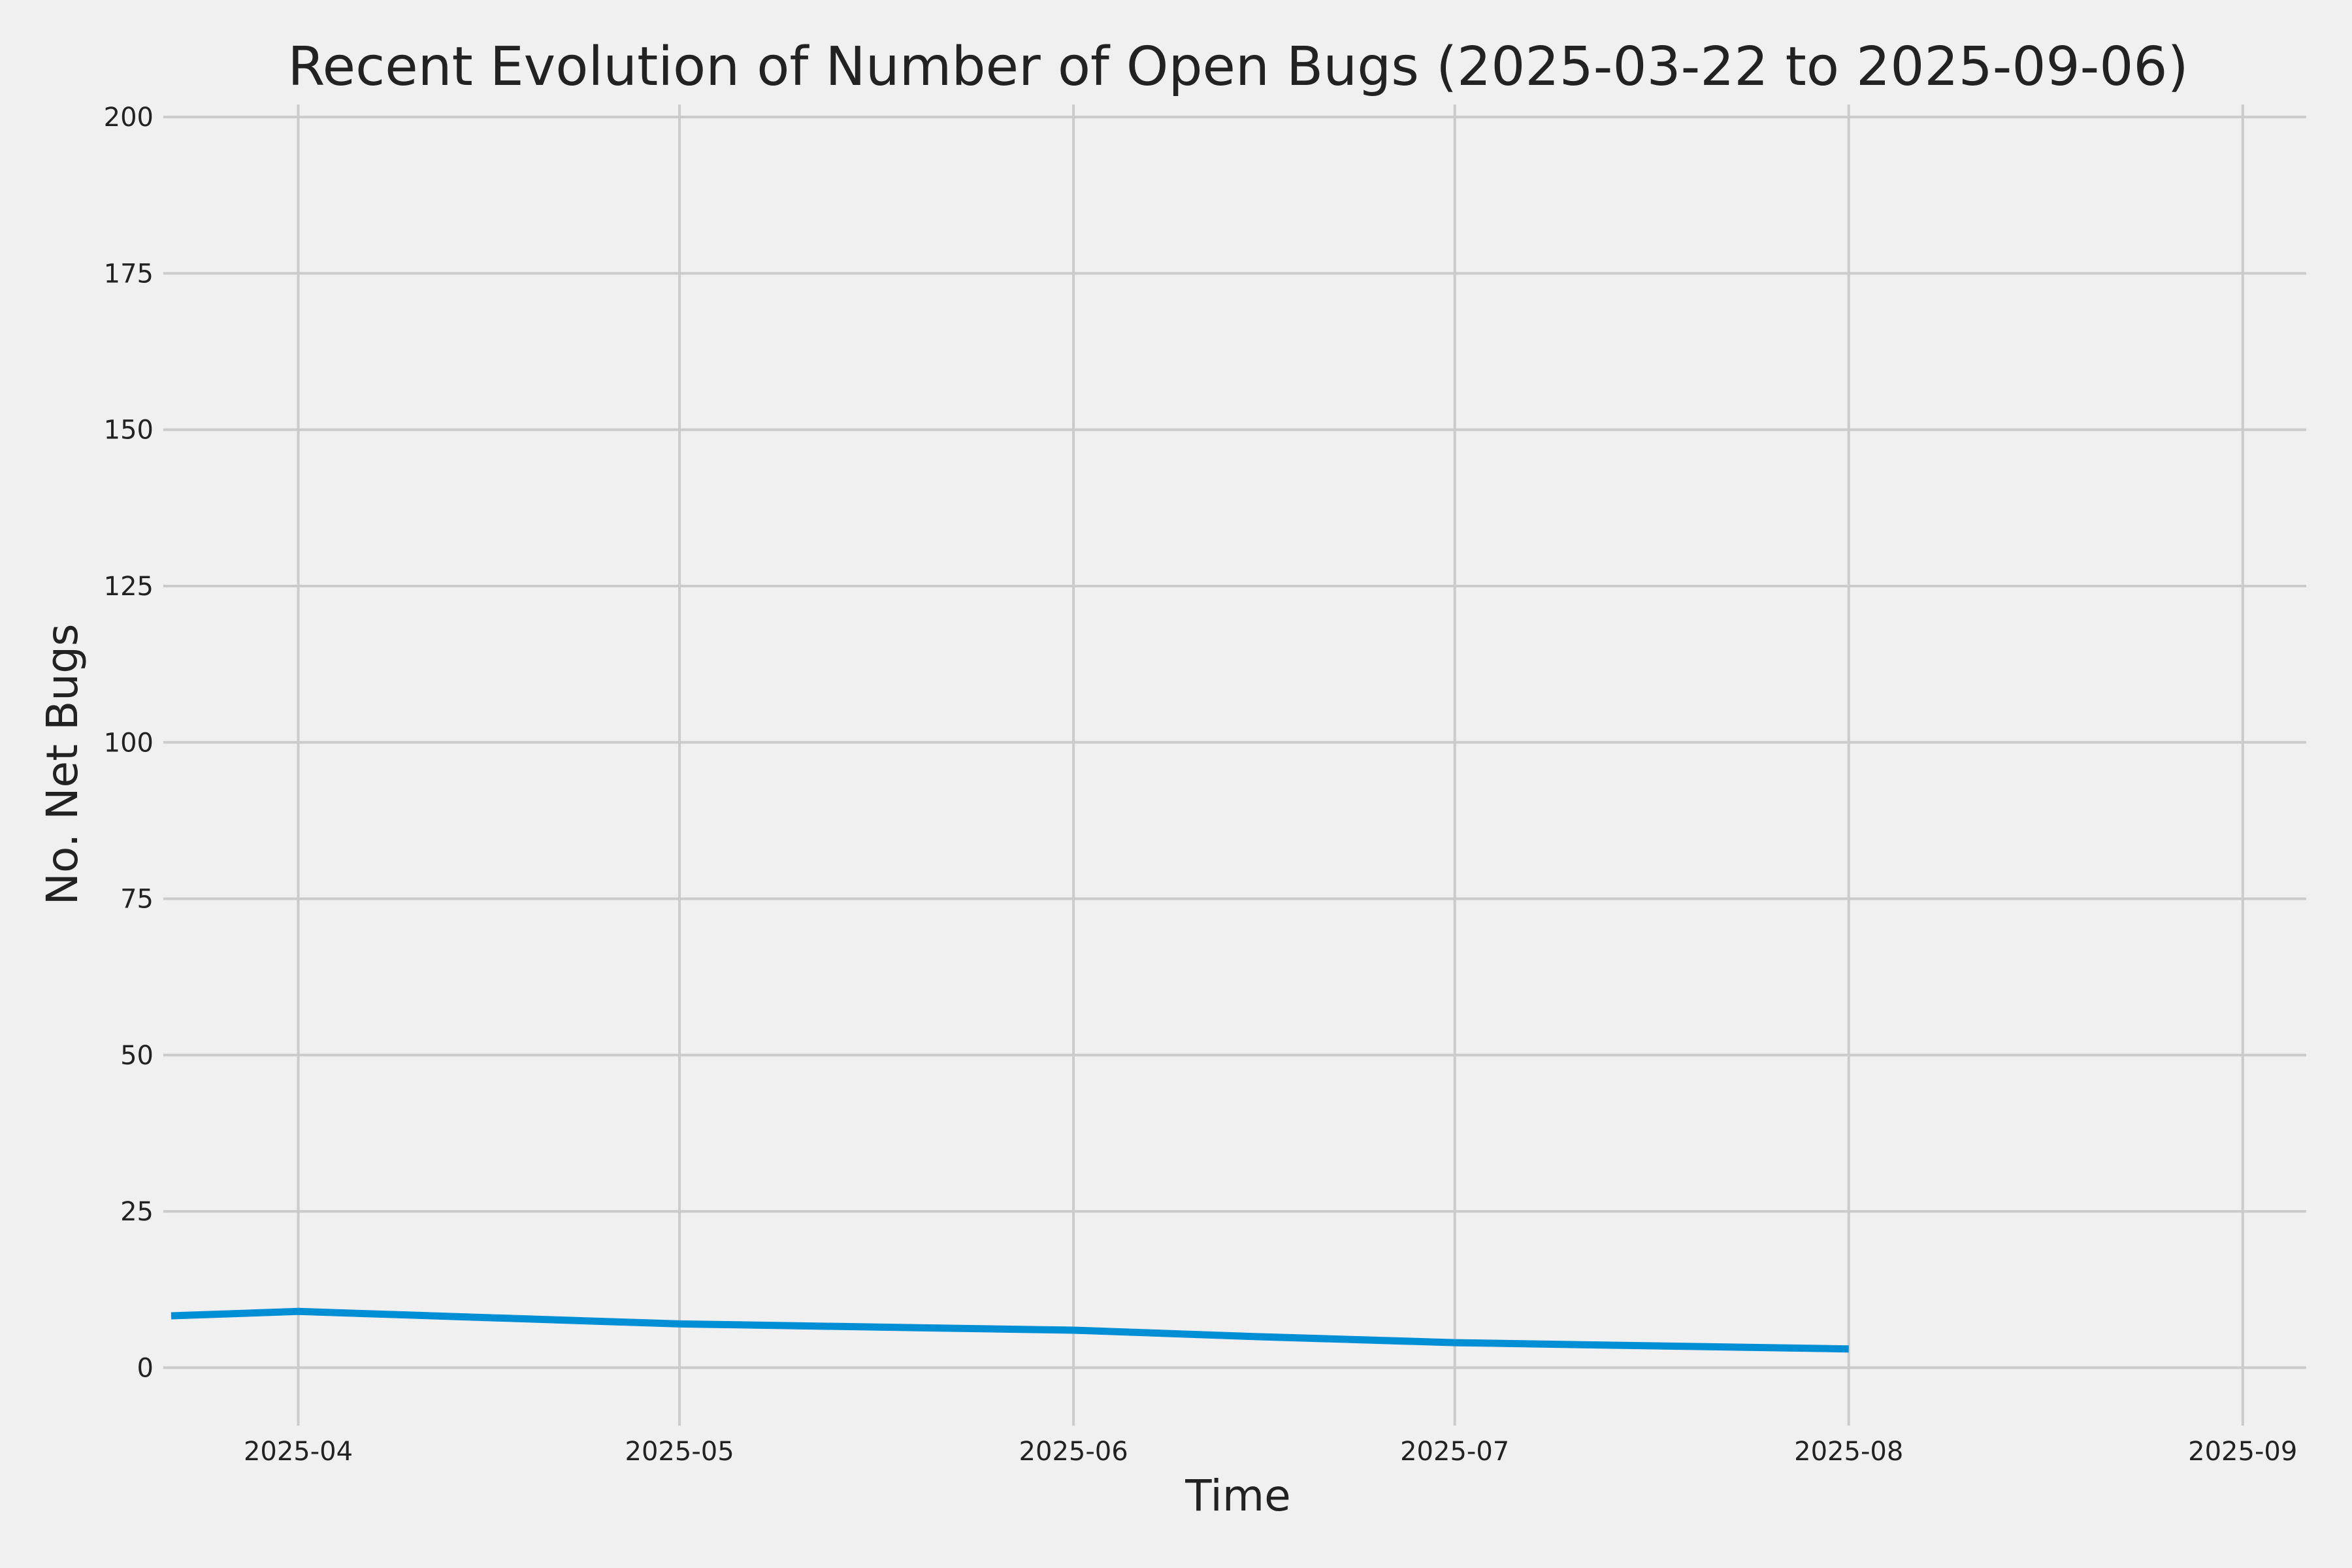 This screenshot has width=2352, height=1568. I want to click on x-tick-label: 2025-04, so click(298, 1452).